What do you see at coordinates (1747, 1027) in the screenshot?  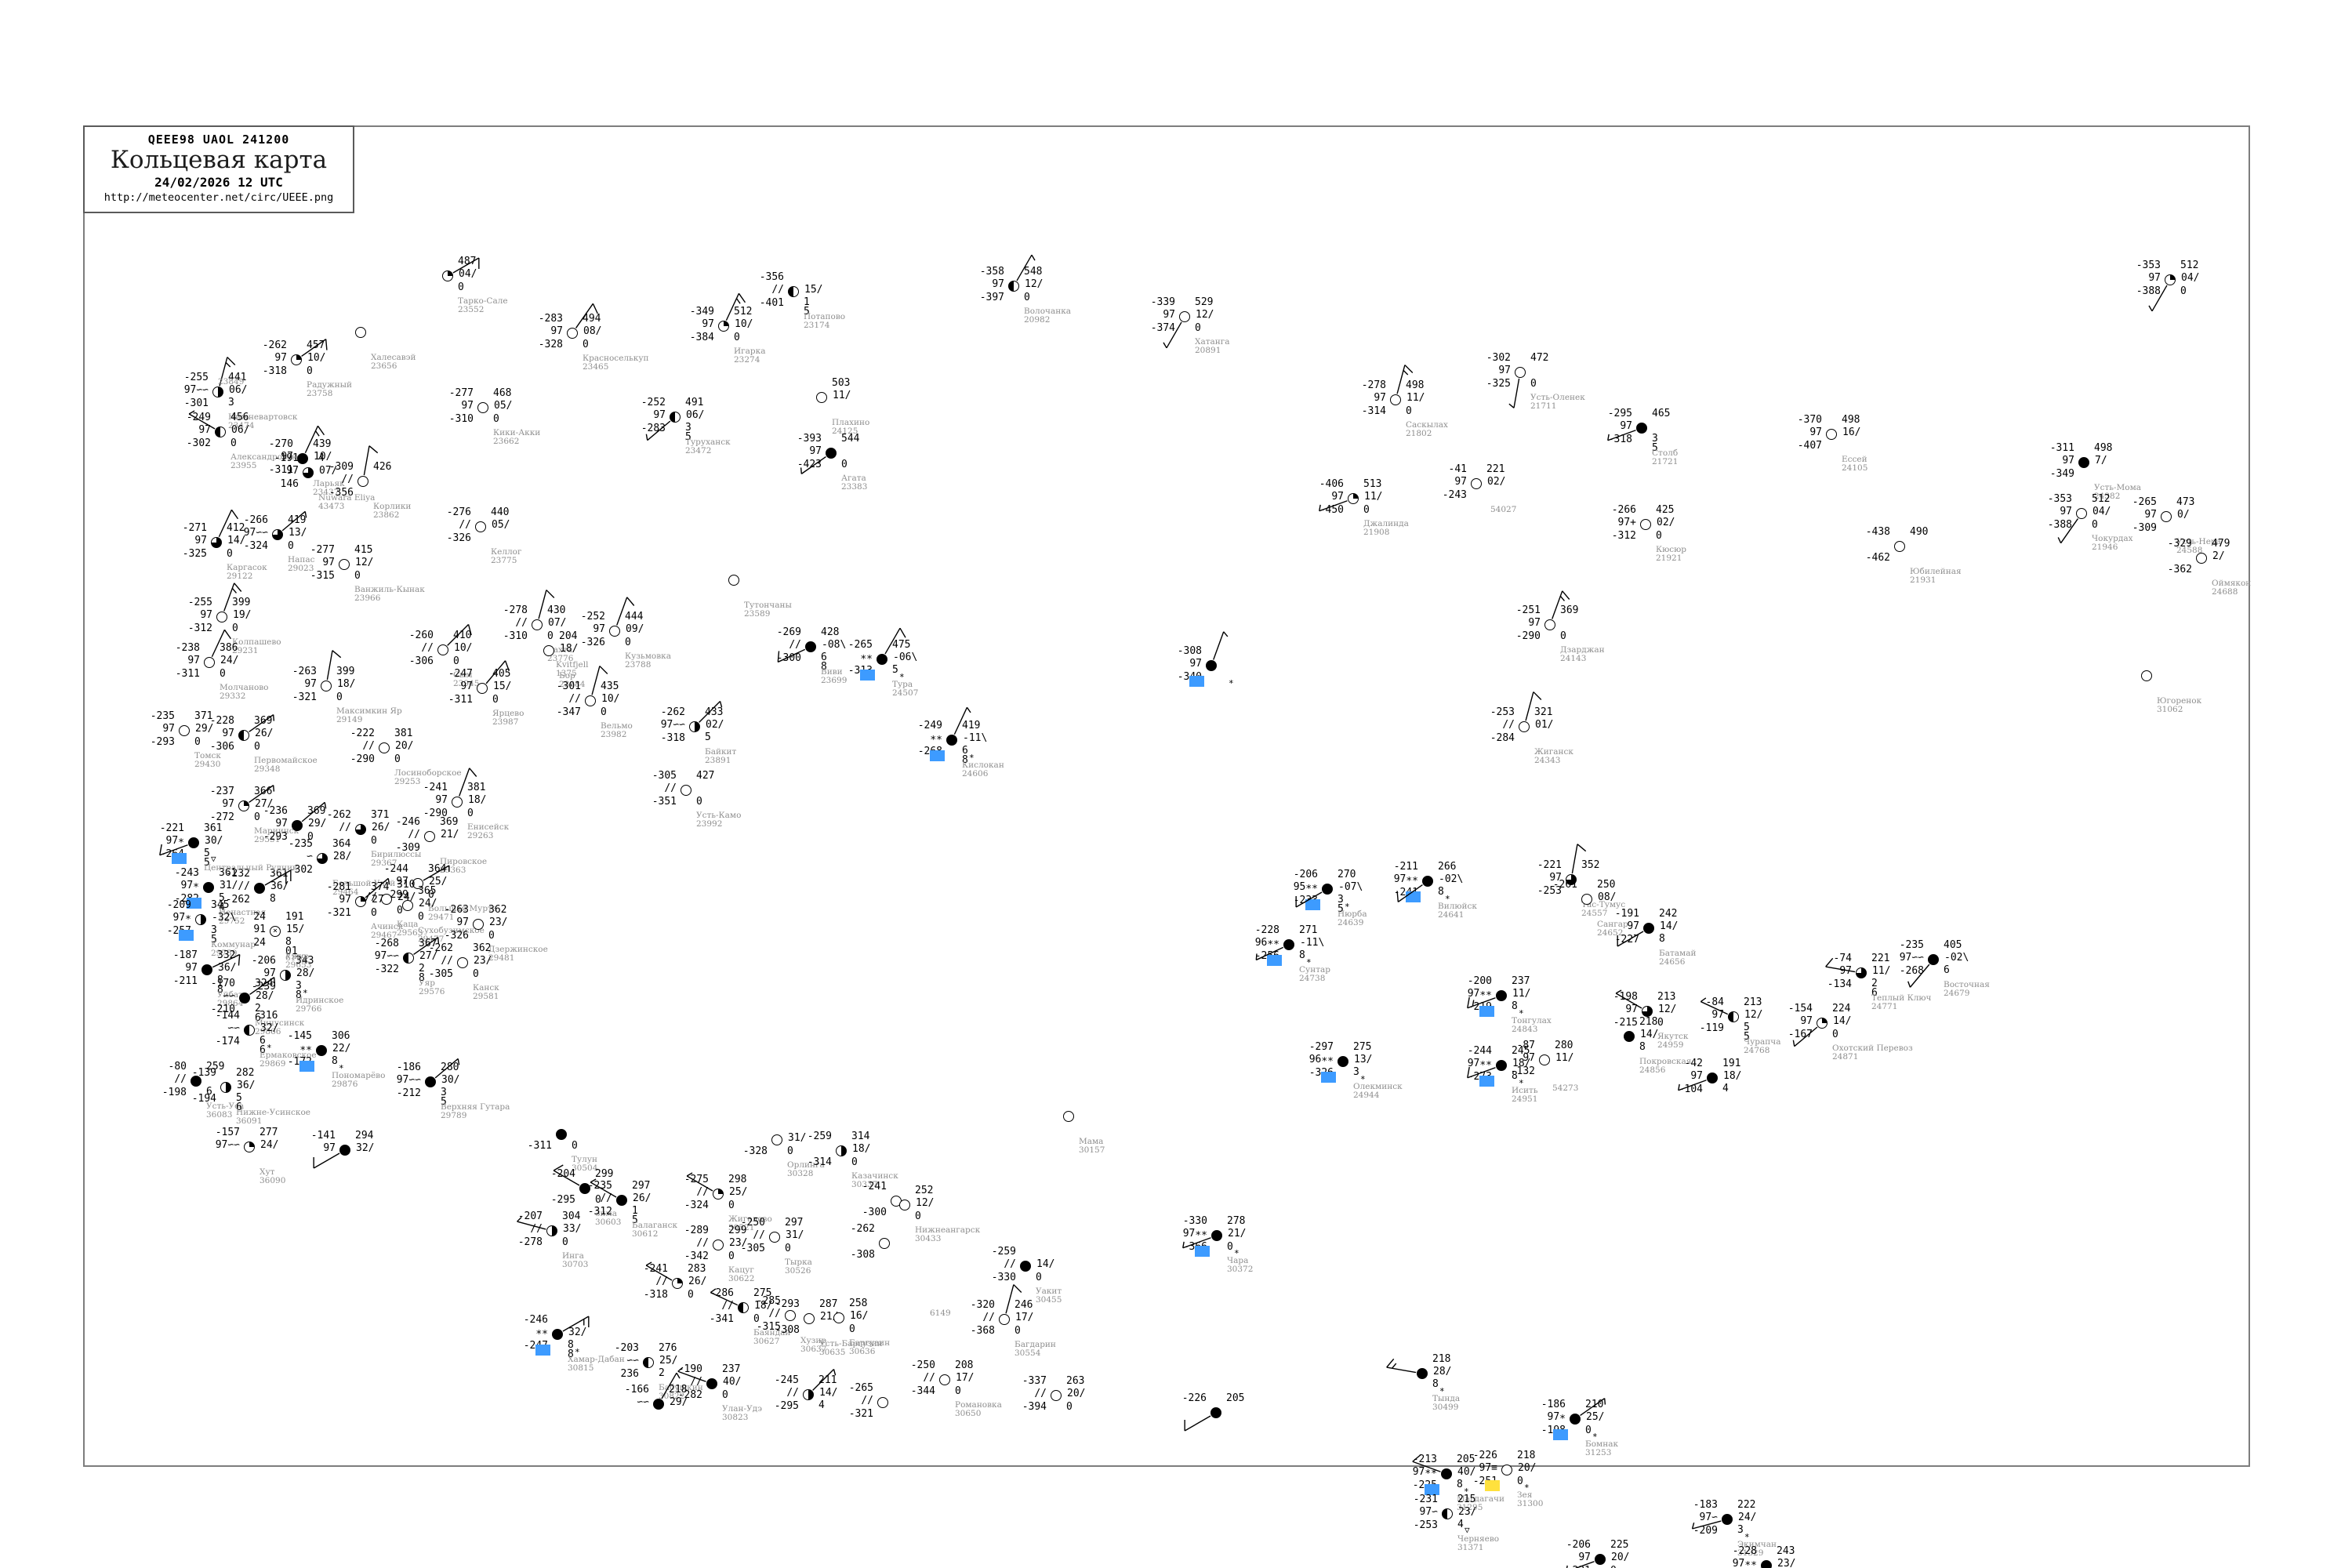 I see `cloud-amount-value: 5` at bounding box center [1747, 1027].